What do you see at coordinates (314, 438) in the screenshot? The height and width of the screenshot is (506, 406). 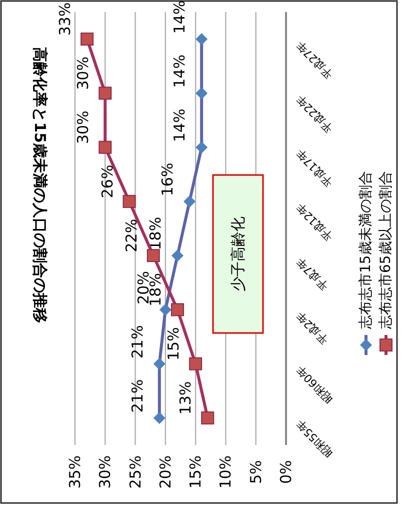 I see `y-tick-label: 昭和55年` at bounding box center [314, 438].